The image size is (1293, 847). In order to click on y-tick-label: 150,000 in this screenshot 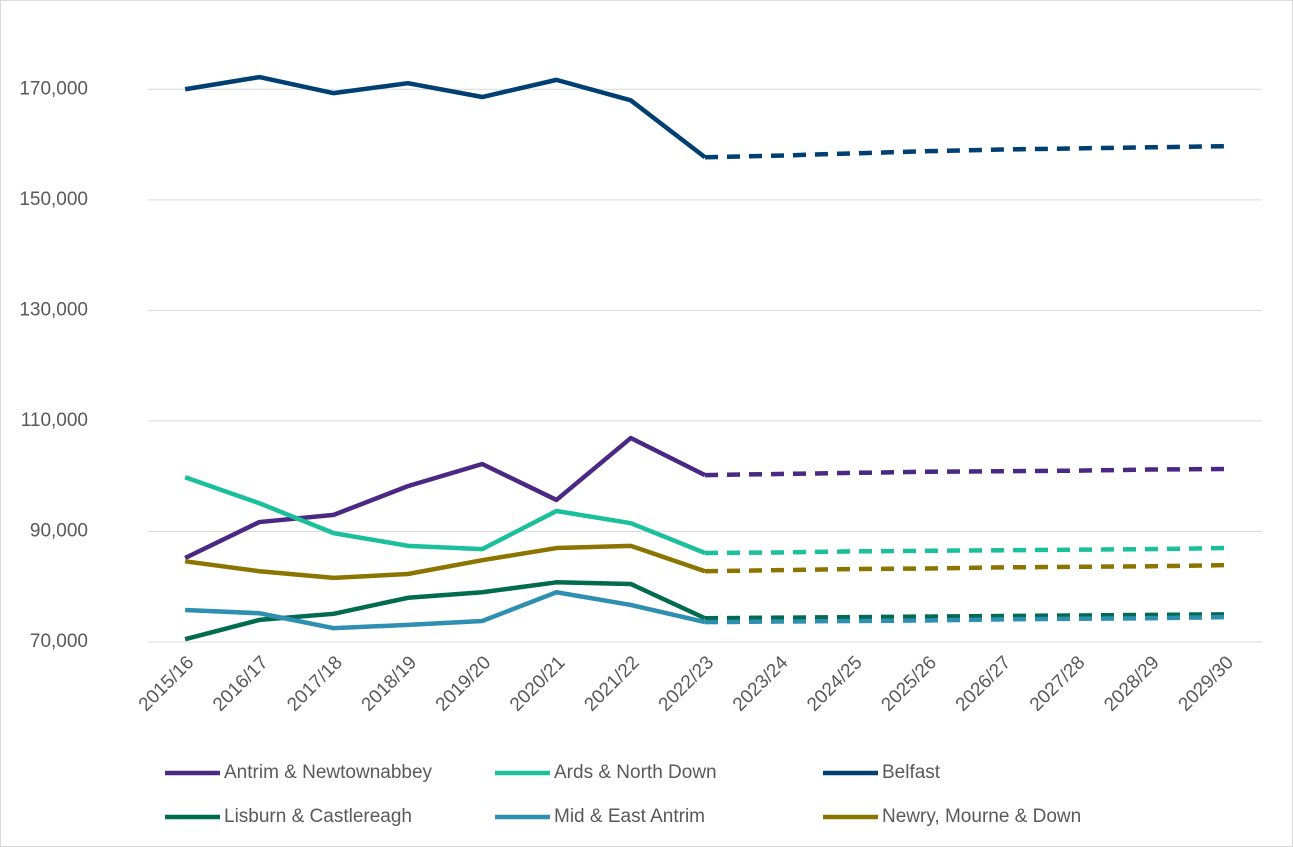, I will do `click(53, 199)`.